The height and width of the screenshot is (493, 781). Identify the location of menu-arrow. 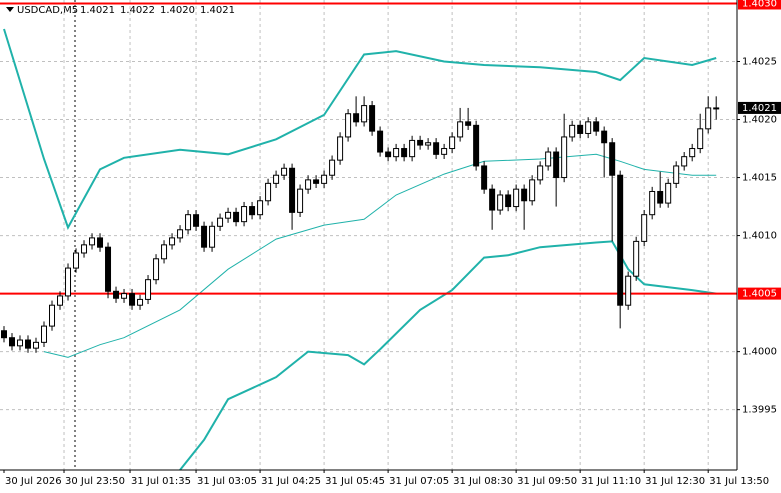
(10, 9).